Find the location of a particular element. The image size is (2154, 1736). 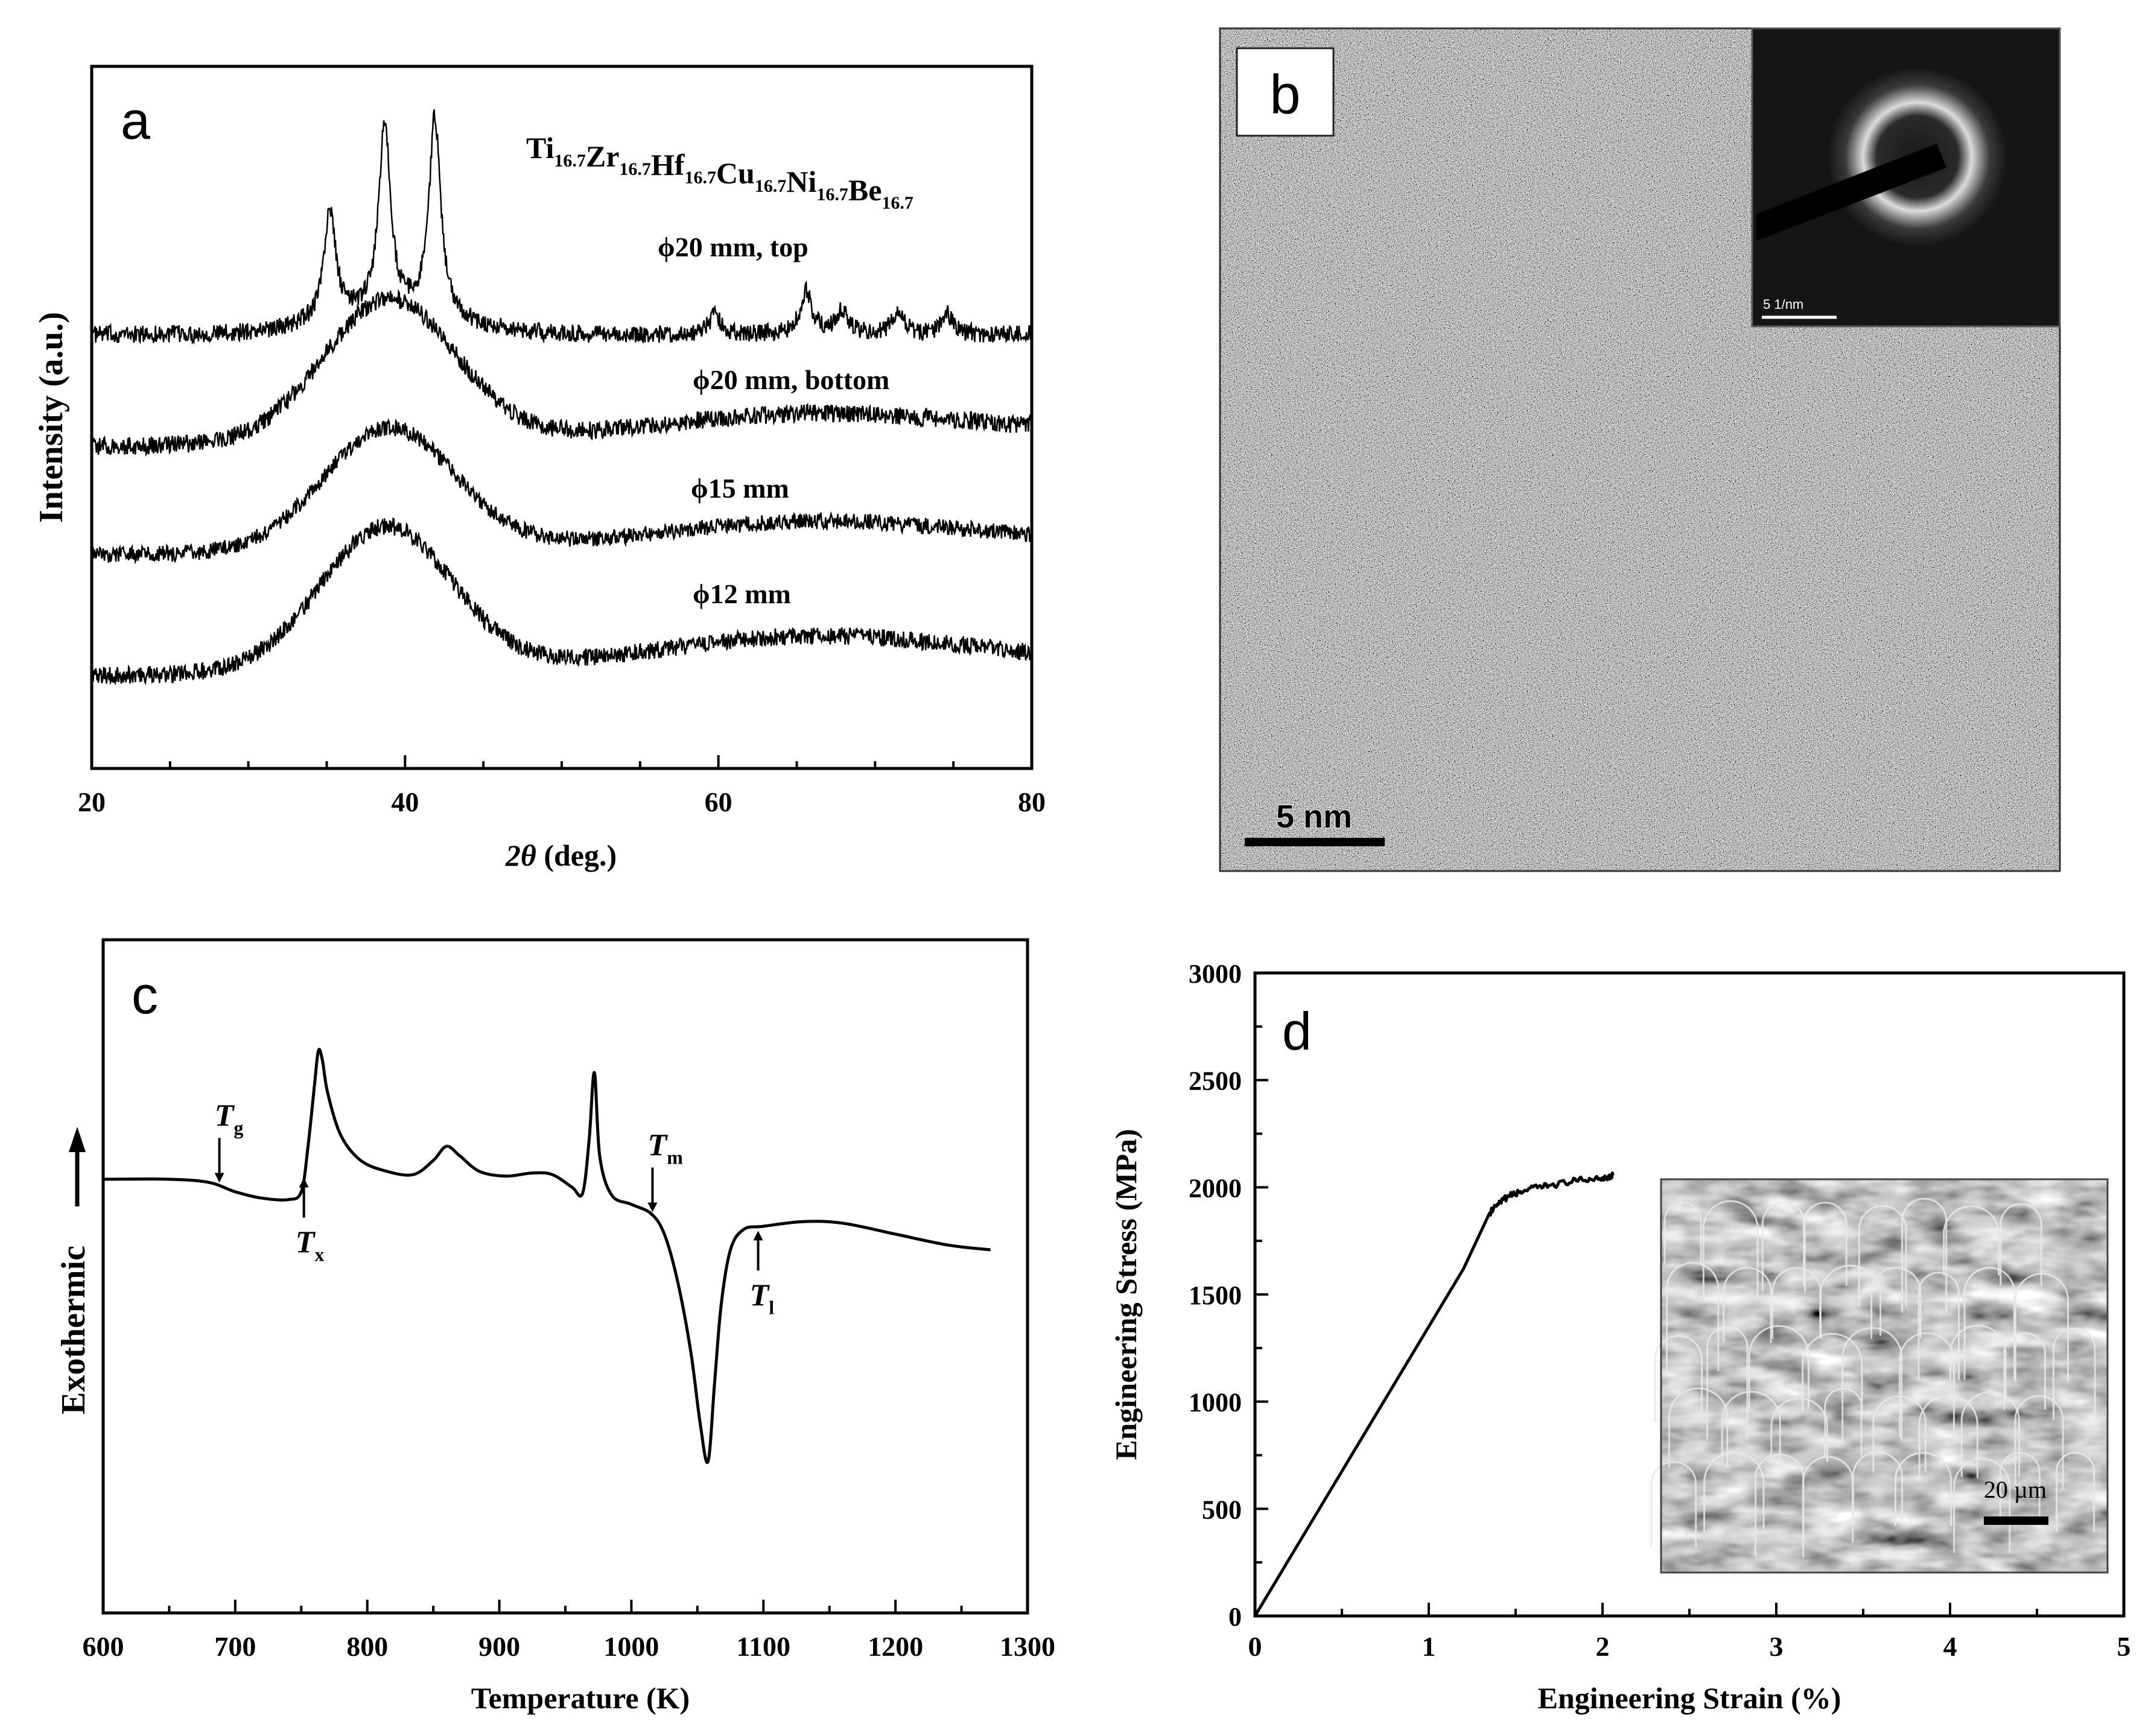

panel-c-ticks is located at coordinates (565, 1606).